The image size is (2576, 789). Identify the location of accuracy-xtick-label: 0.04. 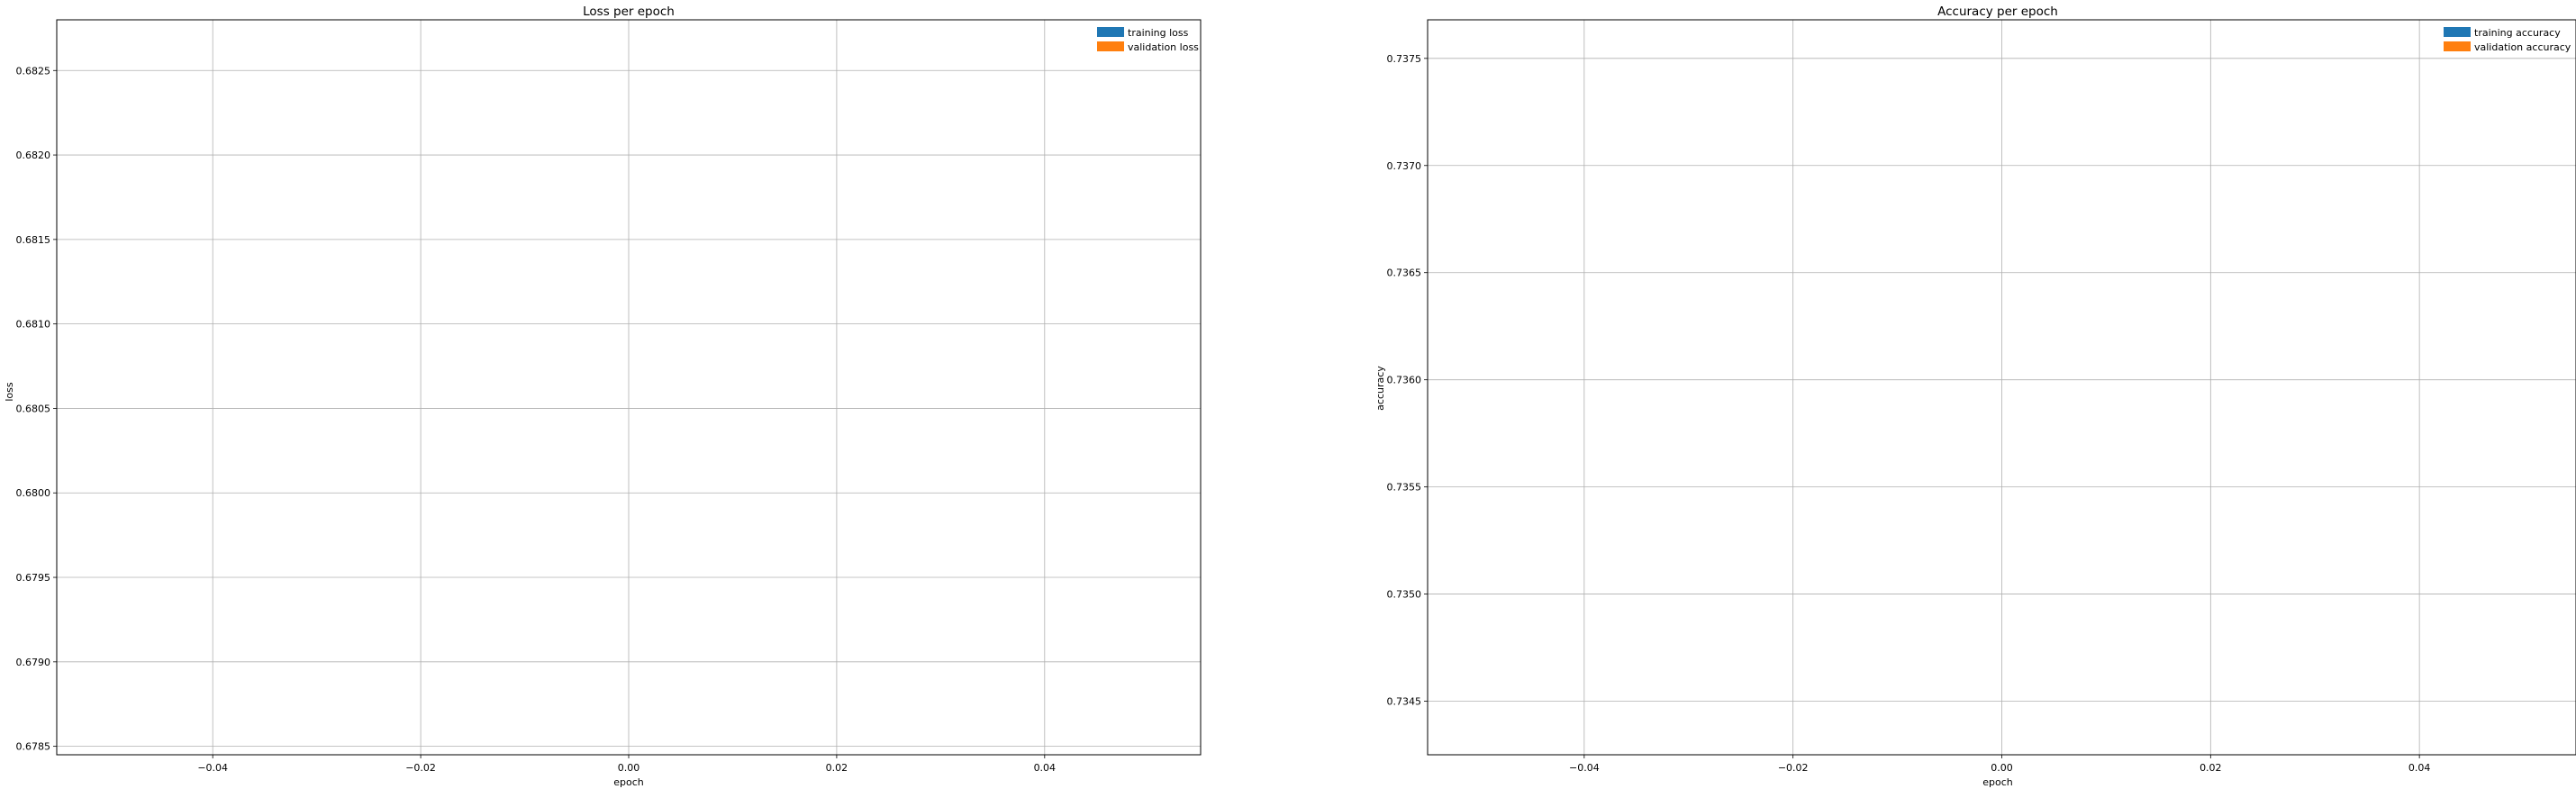
(2419, 768).